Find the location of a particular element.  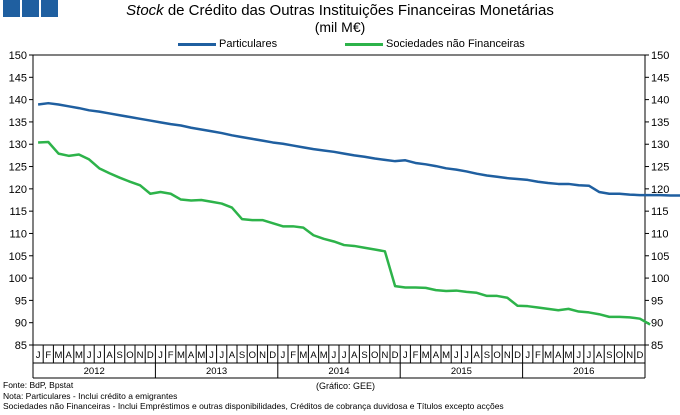

y-tick-label-left: 140 is located at coordinates (18, 101).